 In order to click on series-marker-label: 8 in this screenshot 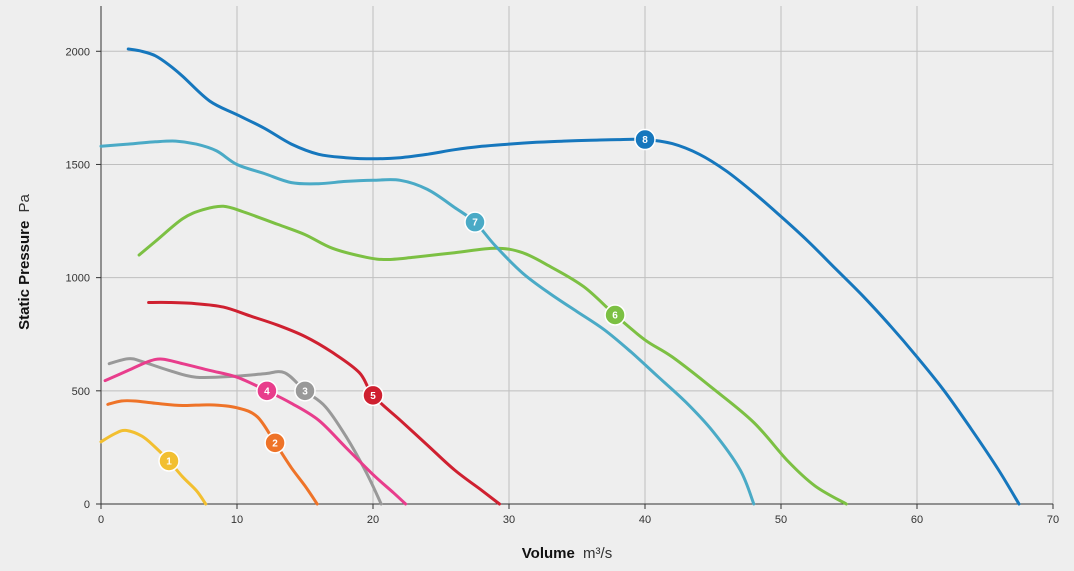, I will do `click(645, 140)`.